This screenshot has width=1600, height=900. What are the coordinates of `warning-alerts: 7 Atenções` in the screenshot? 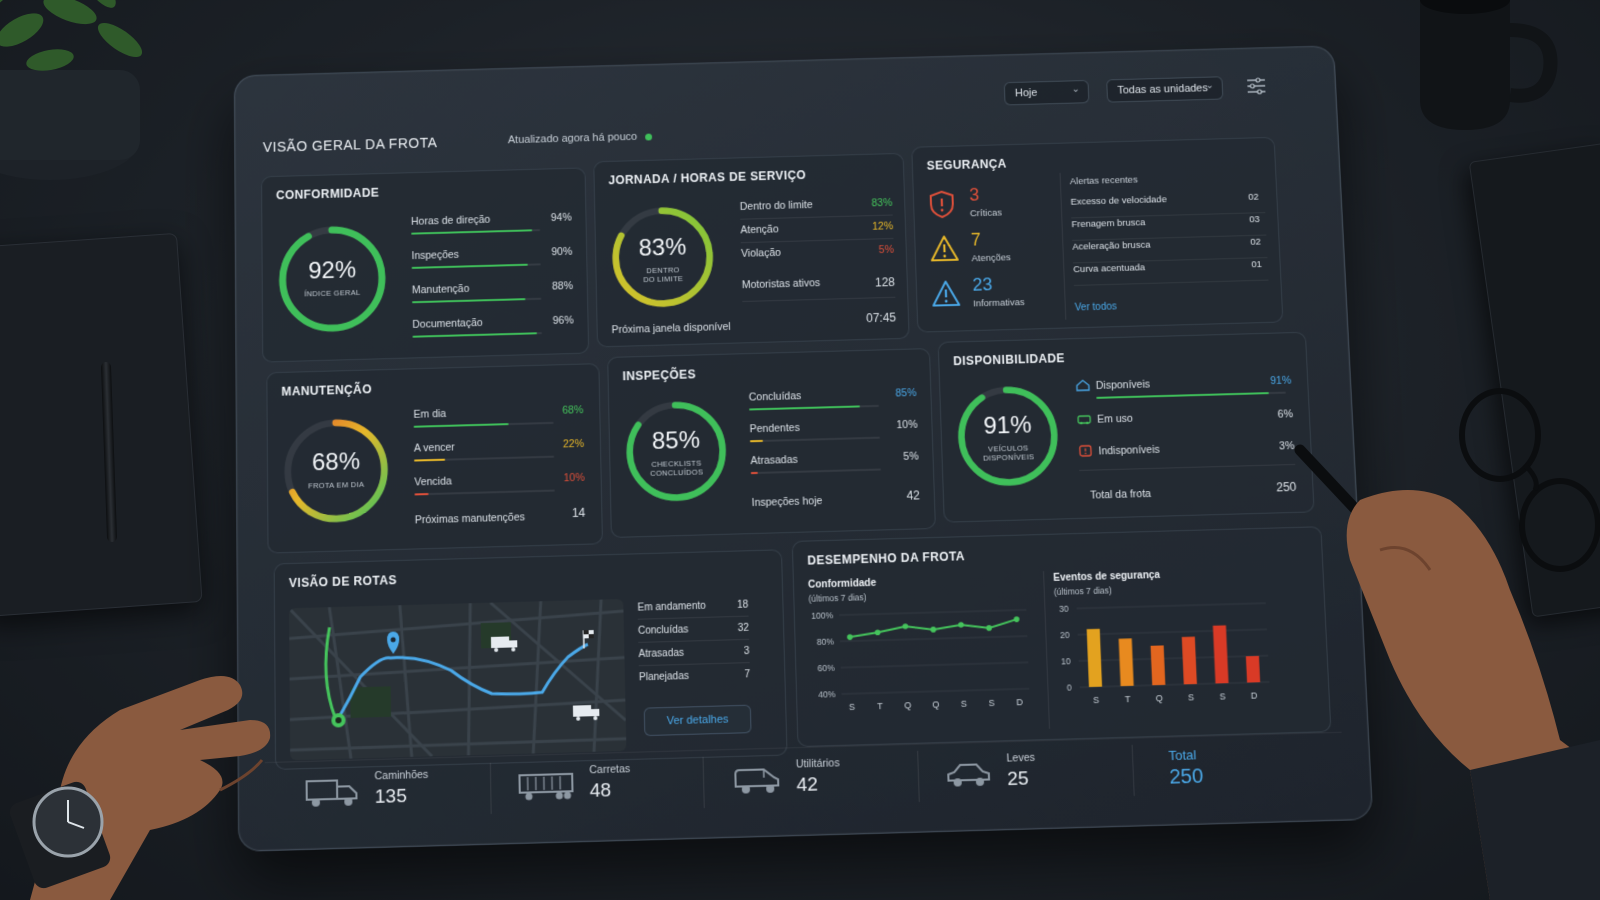 It's located at (994, 249).